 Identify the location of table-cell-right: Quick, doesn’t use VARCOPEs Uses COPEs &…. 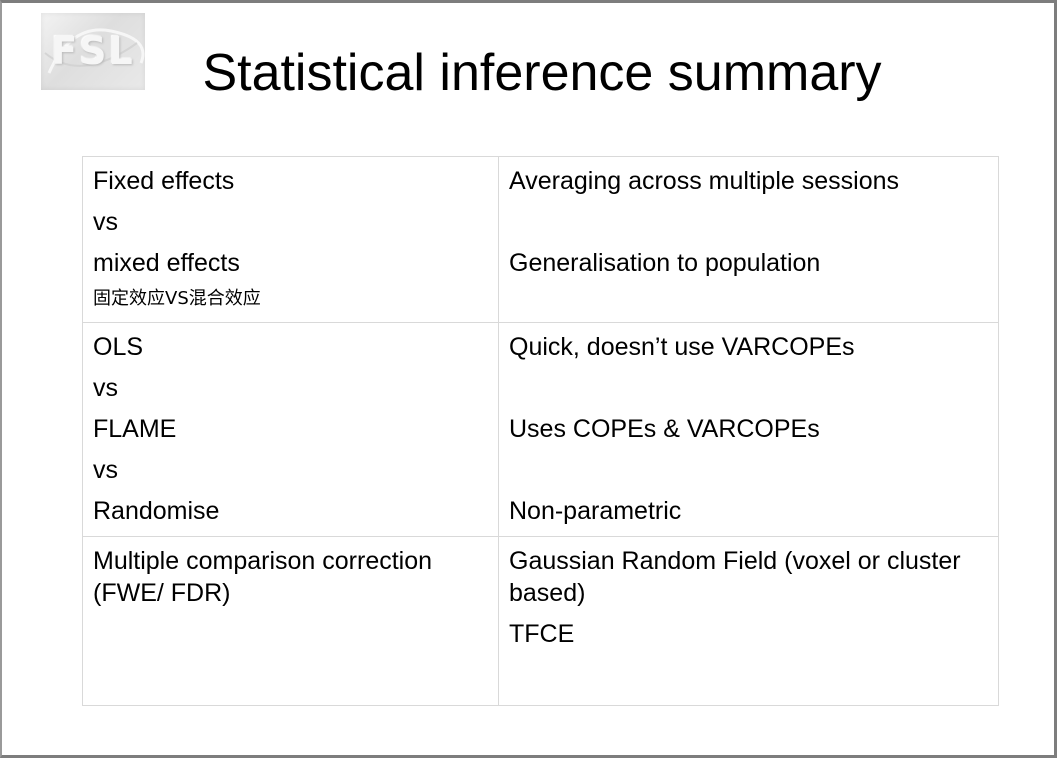
(748, 429).